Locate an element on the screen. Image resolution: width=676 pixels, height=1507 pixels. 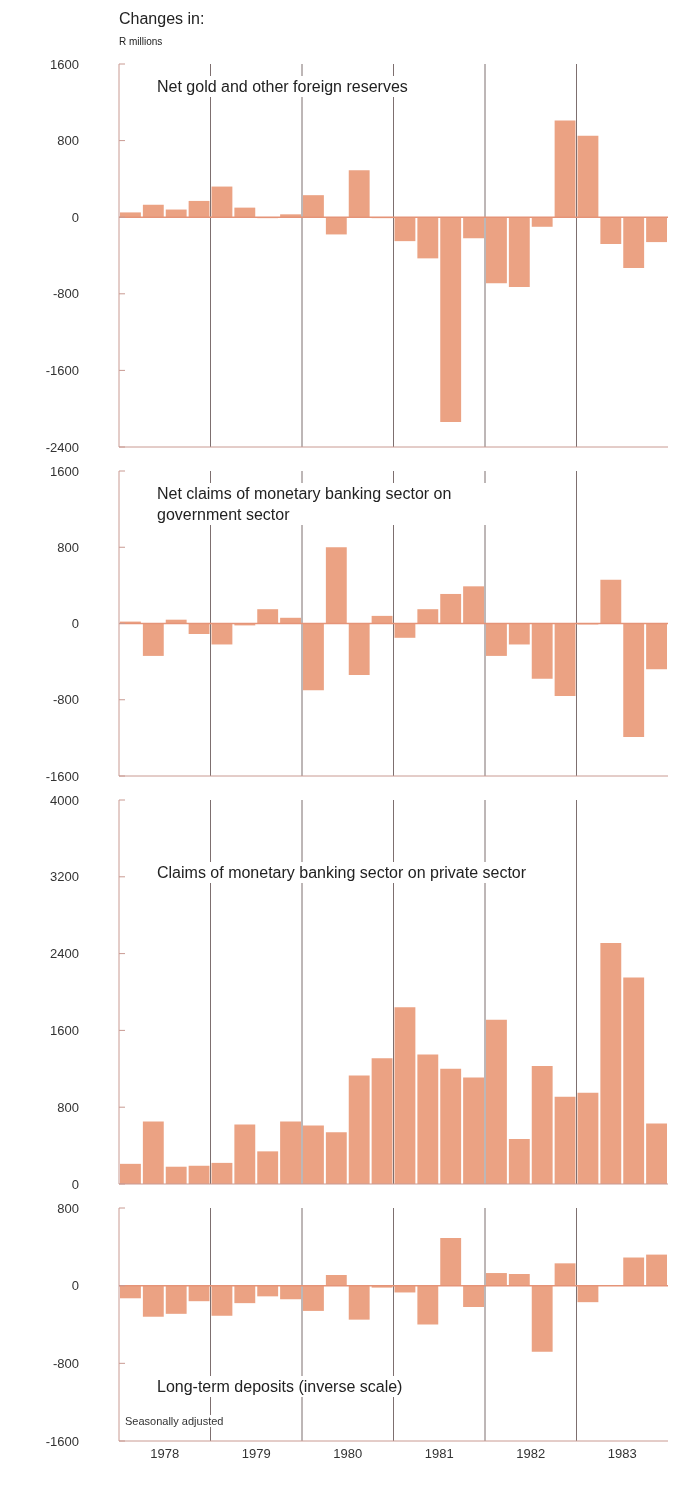
y-tick-label: 4000 is located at coordinates (64, 800).